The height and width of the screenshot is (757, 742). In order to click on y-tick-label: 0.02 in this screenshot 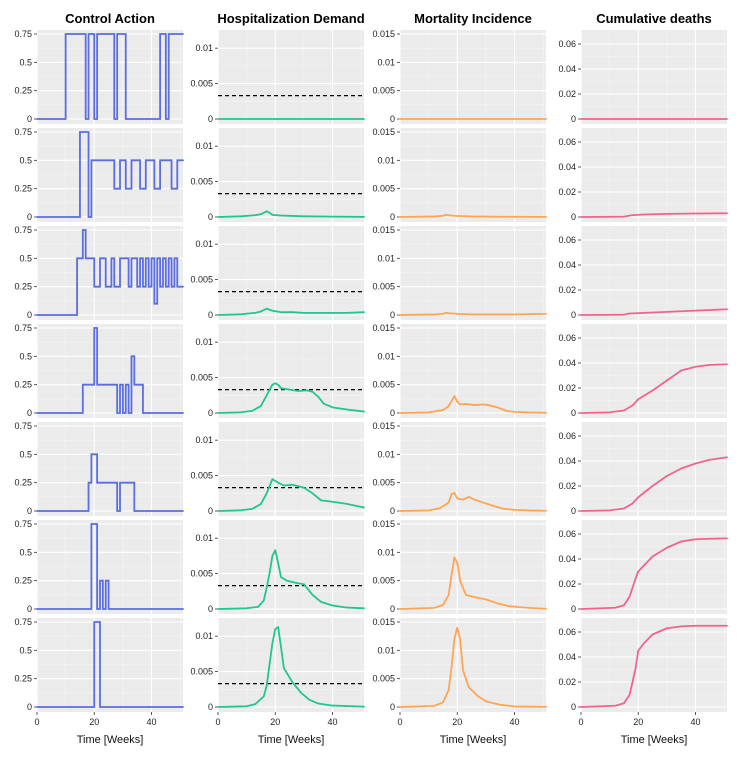, I will do `click(567, 192)`.